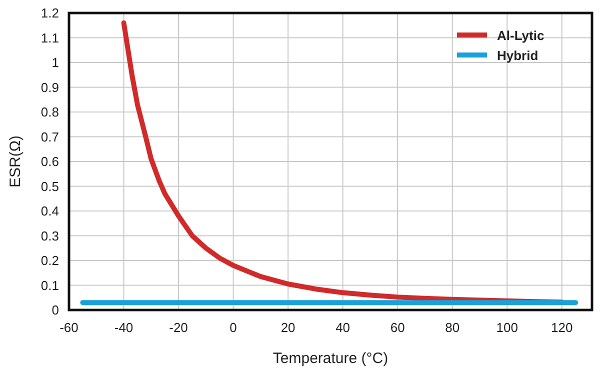  I want to click on y-tick-label: 0.6, so click(49, 161).